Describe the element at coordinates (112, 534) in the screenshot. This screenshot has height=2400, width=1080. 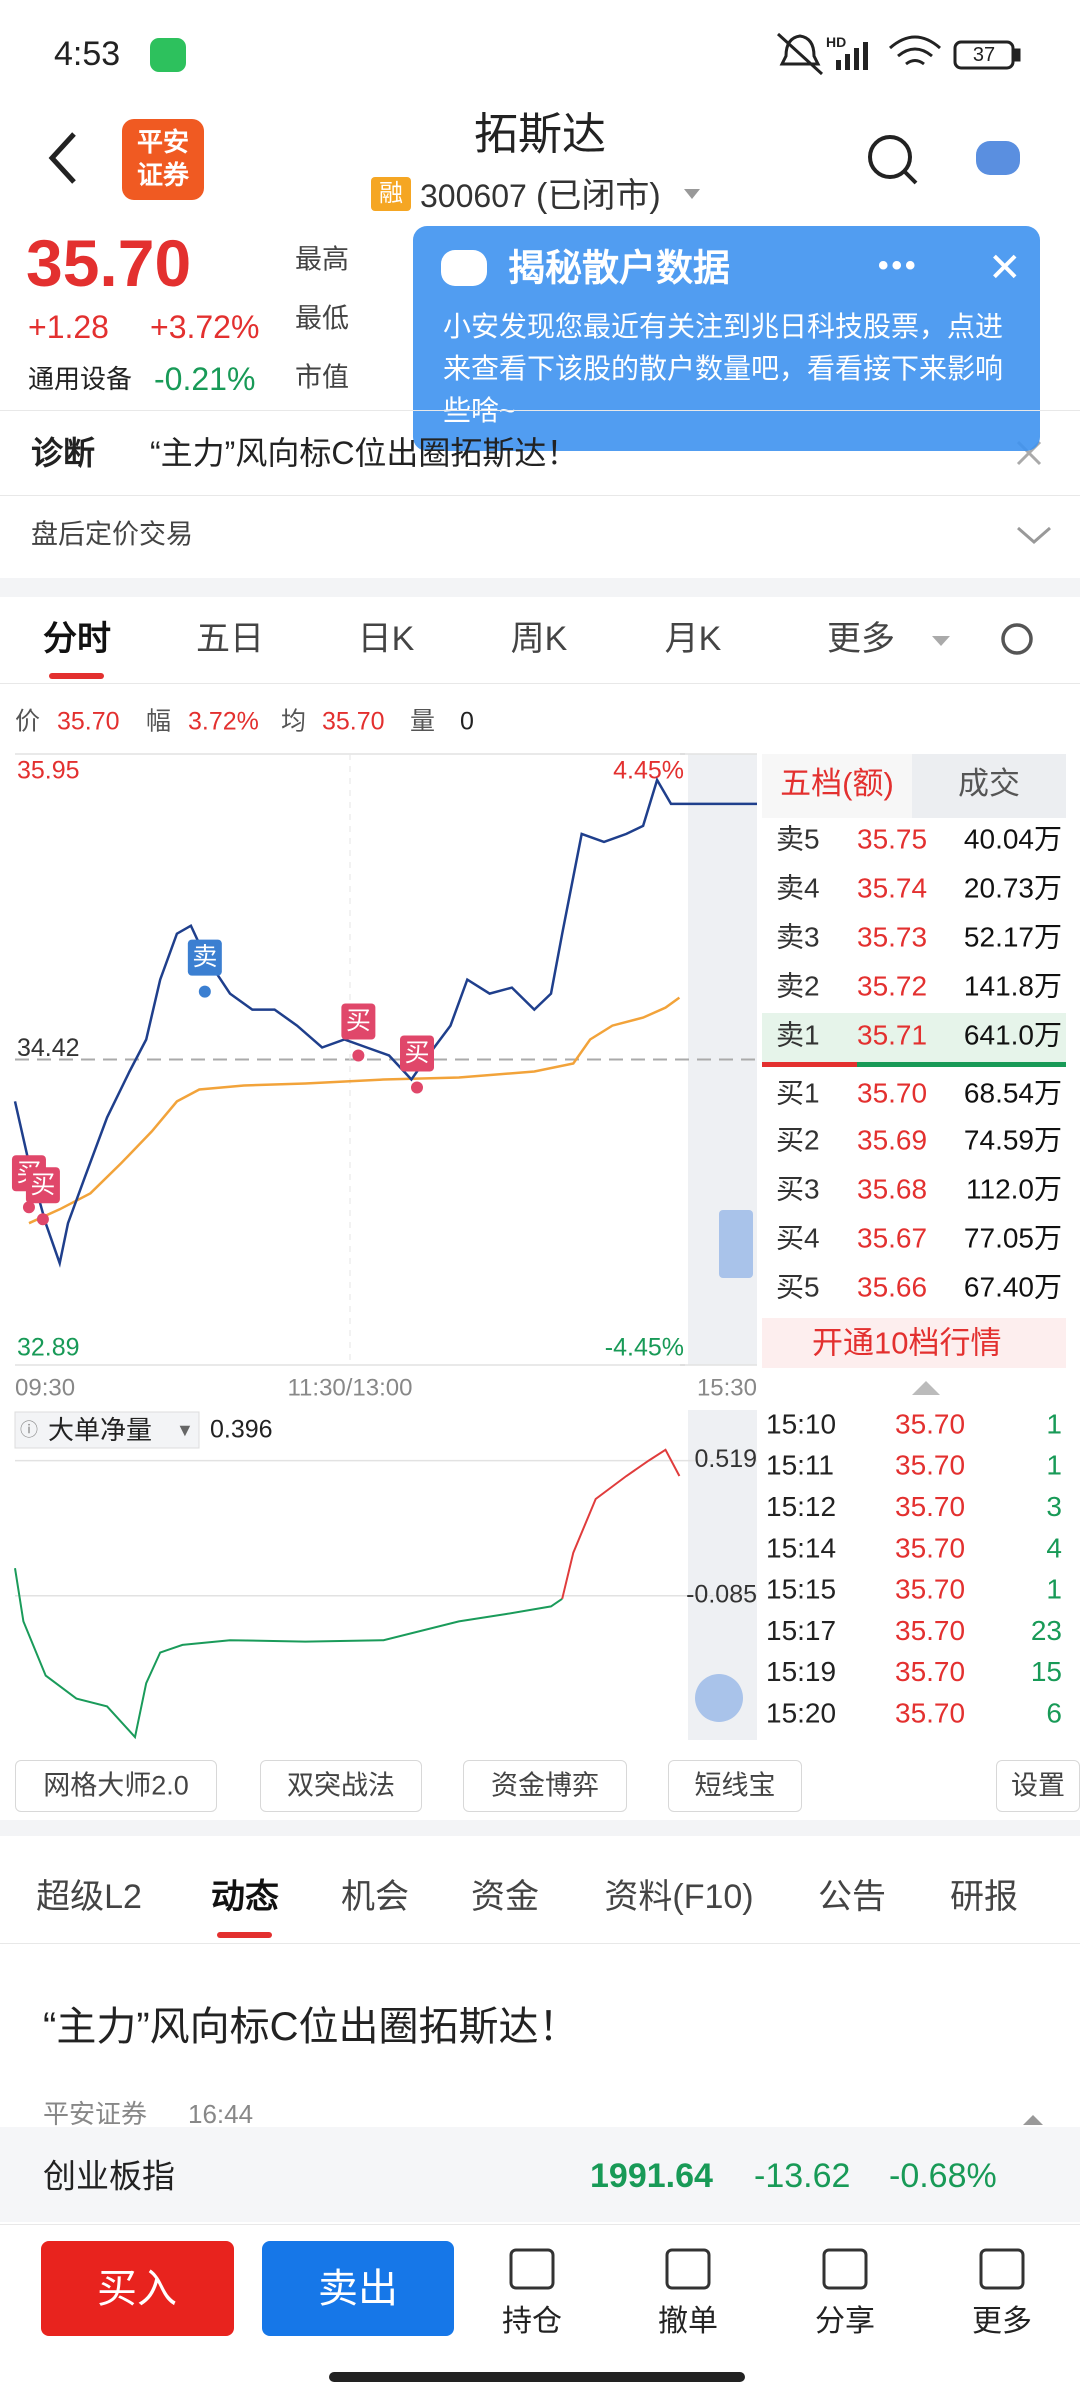
I see `after-hours-label: 盘后定价交易` at that location.